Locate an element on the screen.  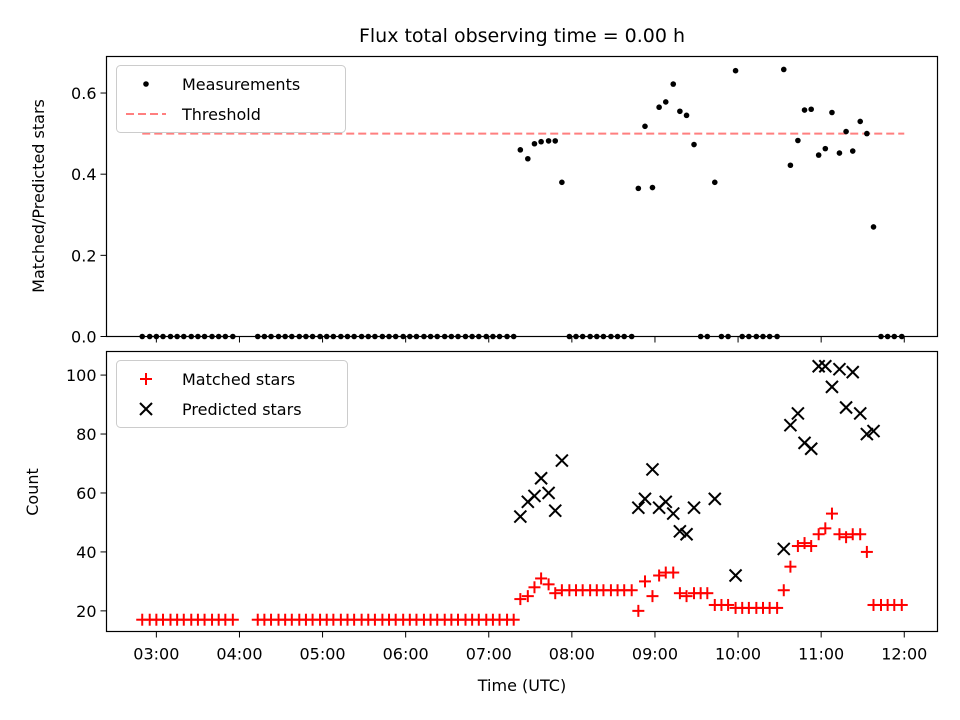
count-legend: Matched stars Predicted stars is located at coordinates (232, 394).